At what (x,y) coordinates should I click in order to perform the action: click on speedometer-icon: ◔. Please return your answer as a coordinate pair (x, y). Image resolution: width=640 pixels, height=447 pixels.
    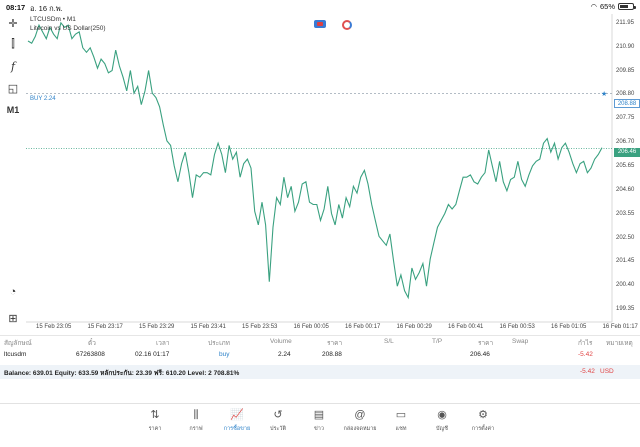
    Looking at the image, I should click on (13, 292).